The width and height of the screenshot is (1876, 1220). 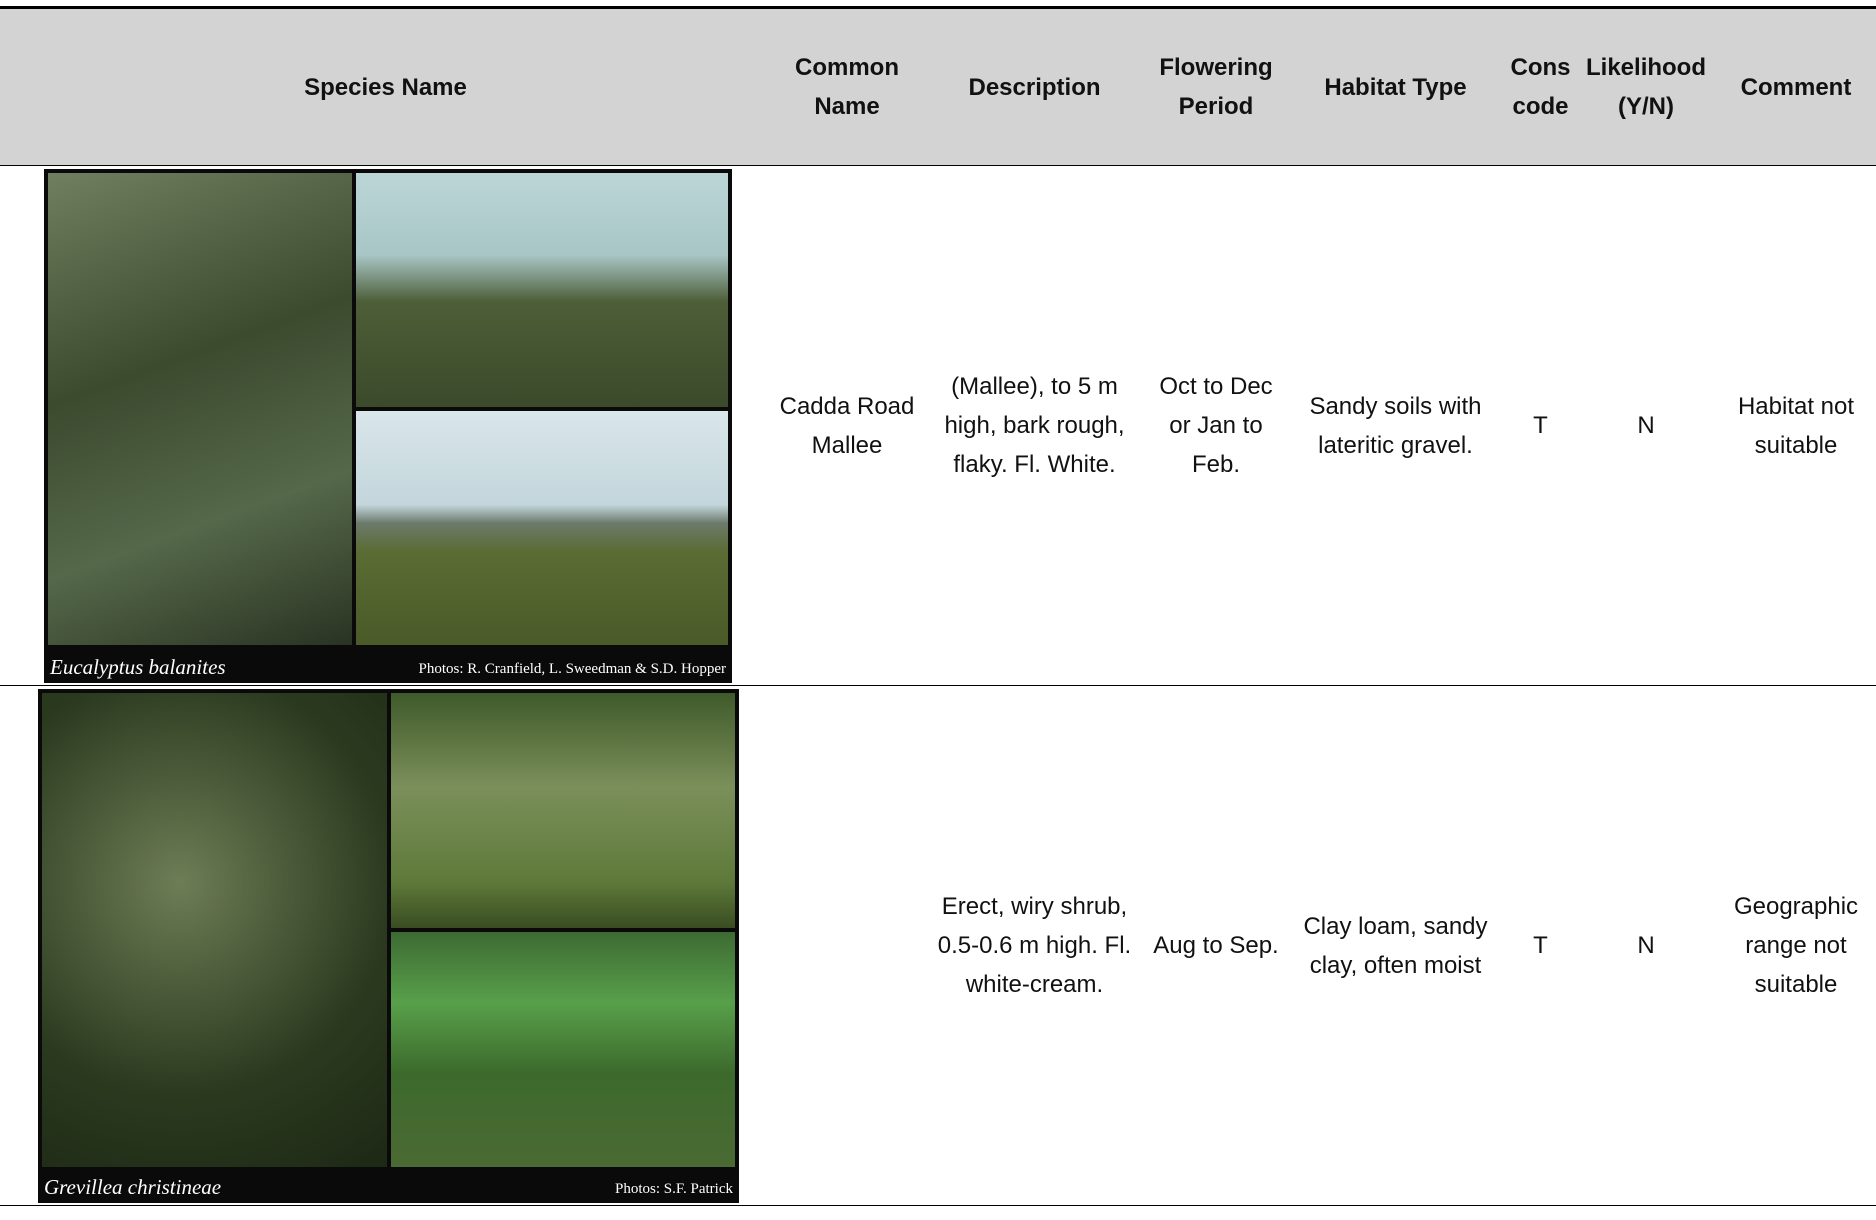 I want to click on table-cell, so click(x=847, y=945).